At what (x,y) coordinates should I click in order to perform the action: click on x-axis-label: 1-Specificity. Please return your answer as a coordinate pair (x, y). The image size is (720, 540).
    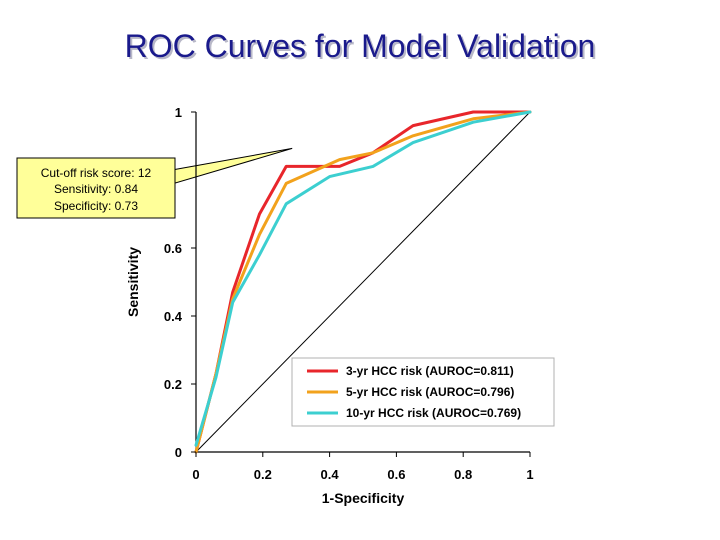
    Looking at the image, I should click on (363, 498).